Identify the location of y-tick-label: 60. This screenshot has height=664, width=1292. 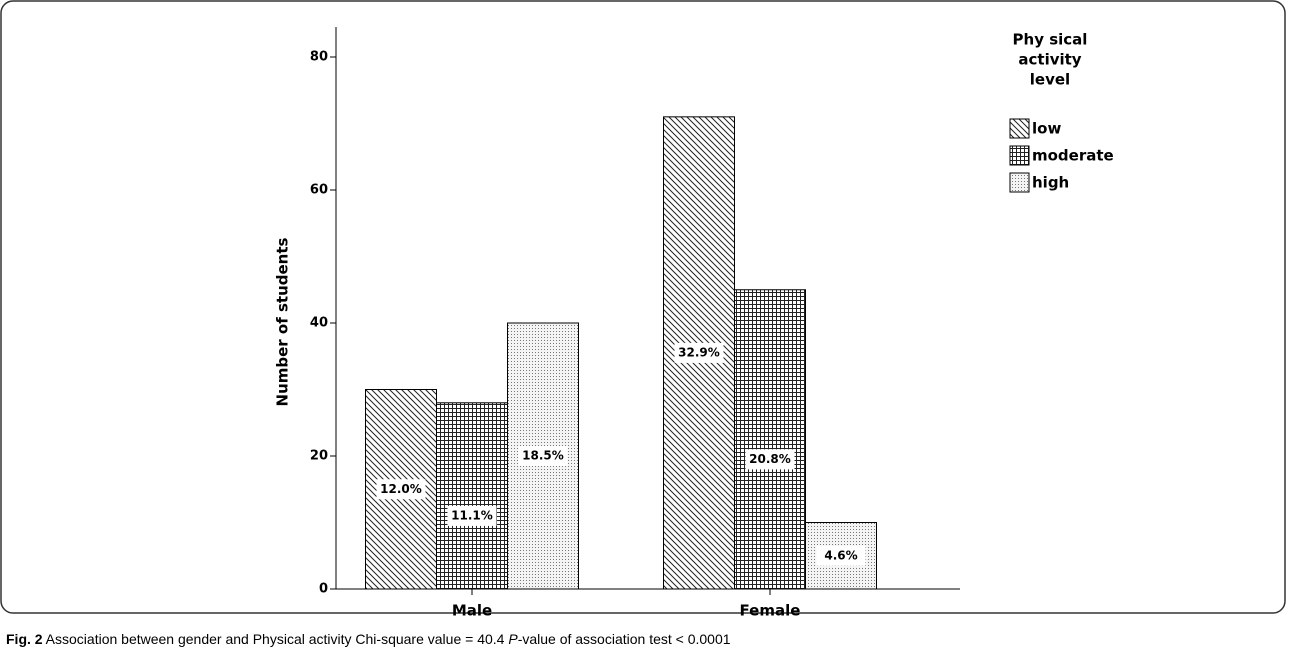
(319, 190).